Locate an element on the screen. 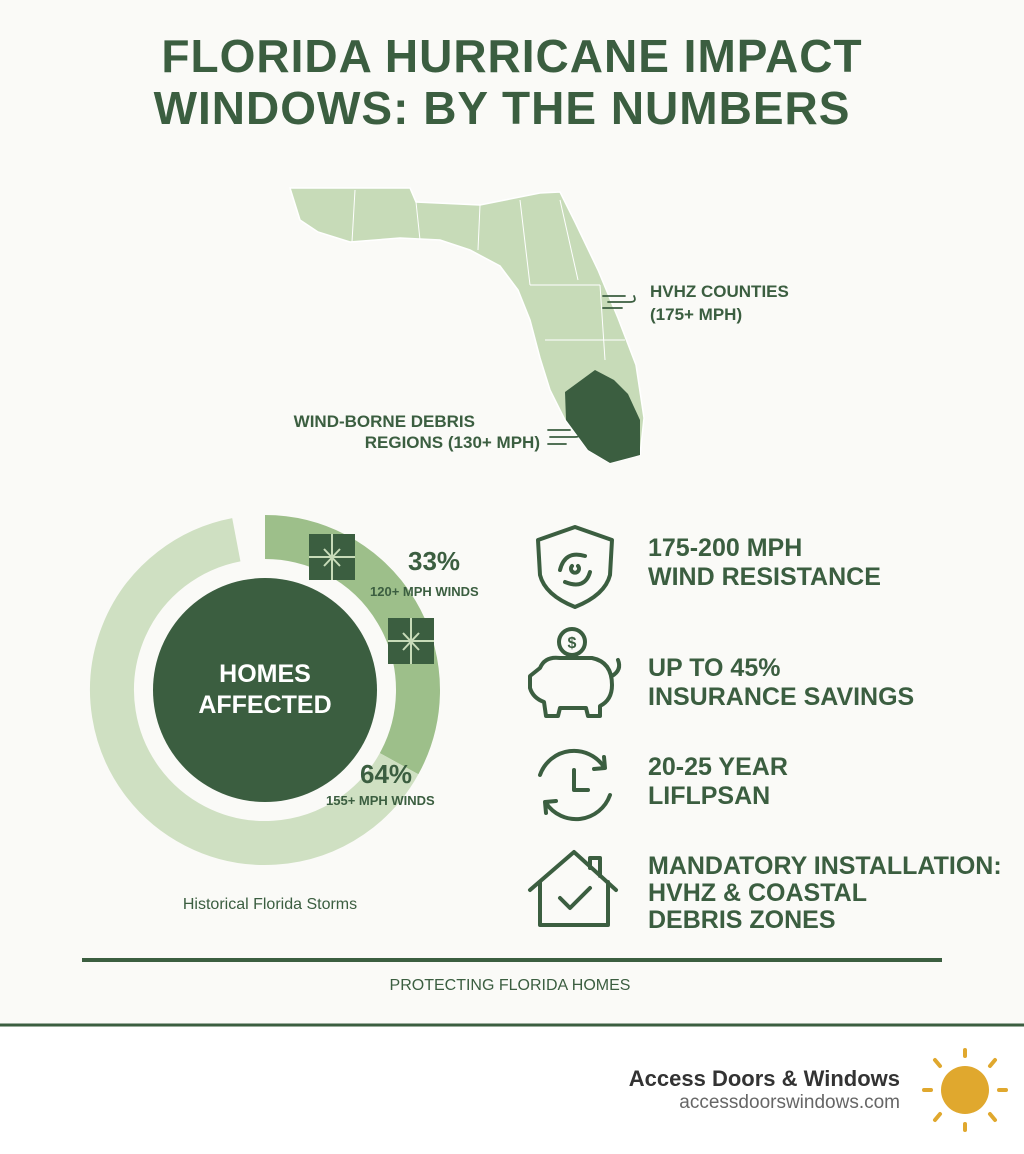 The width and height of the screenshot is (1024, 1154). donut-caption: Historical Florida Storms is located at coordinates (270, 904).